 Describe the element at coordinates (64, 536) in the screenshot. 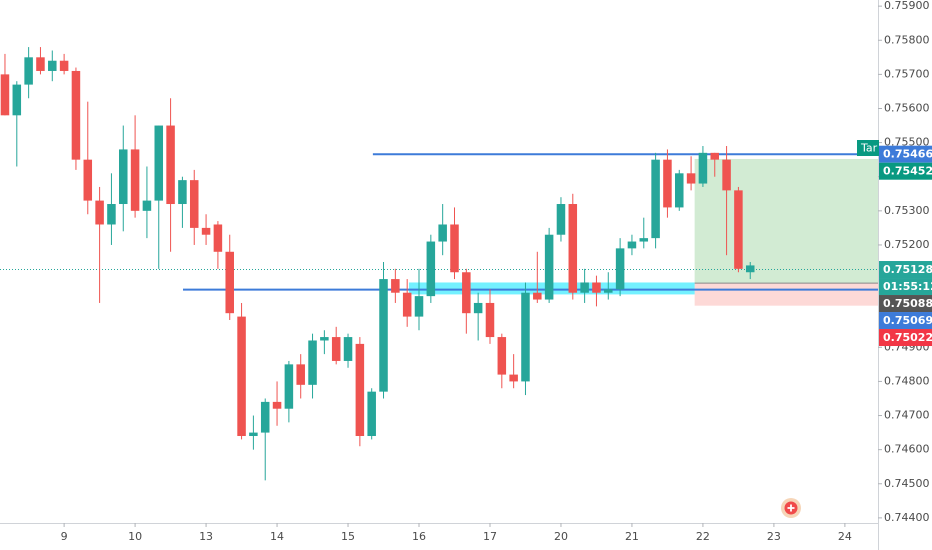

I see `x-tick-label: 9` at that location.